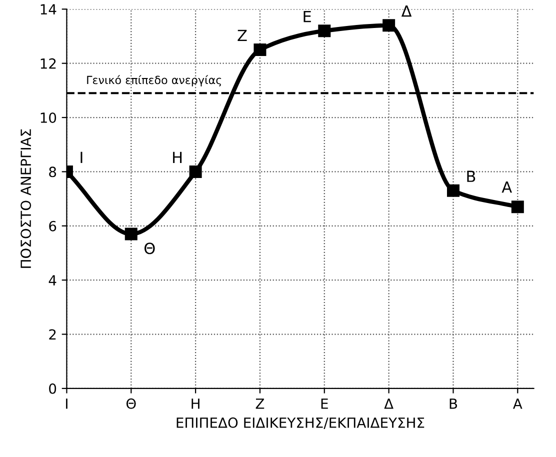  Describe the element at coordinates (67, 403) in the screenshot. I see `x-tick-label: Ι` at that location.